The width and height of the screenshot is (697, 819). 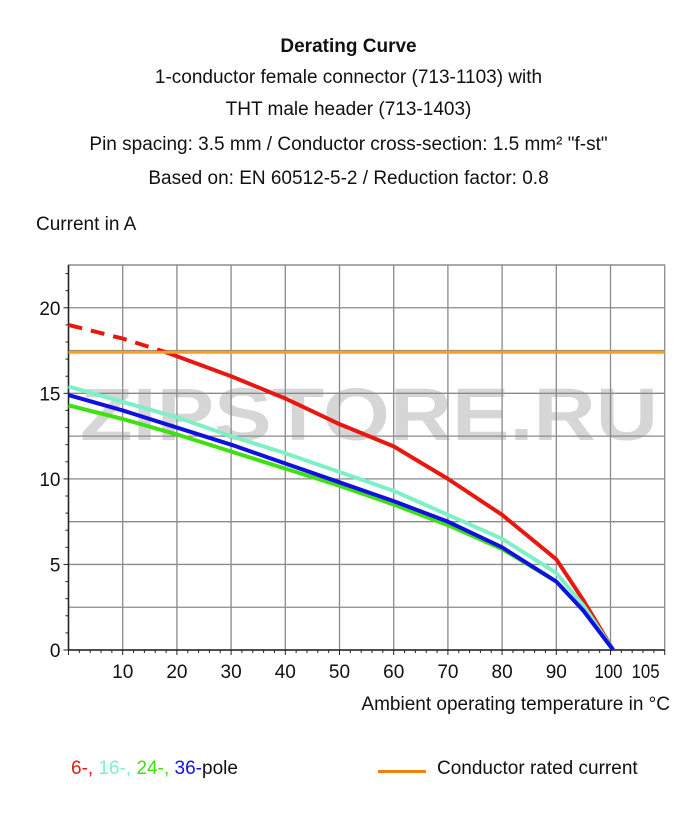 What do you see at coordinates (447, 672) in the screenshot?
I see `x-tick-label: 70` at bounding box center [447, 672].